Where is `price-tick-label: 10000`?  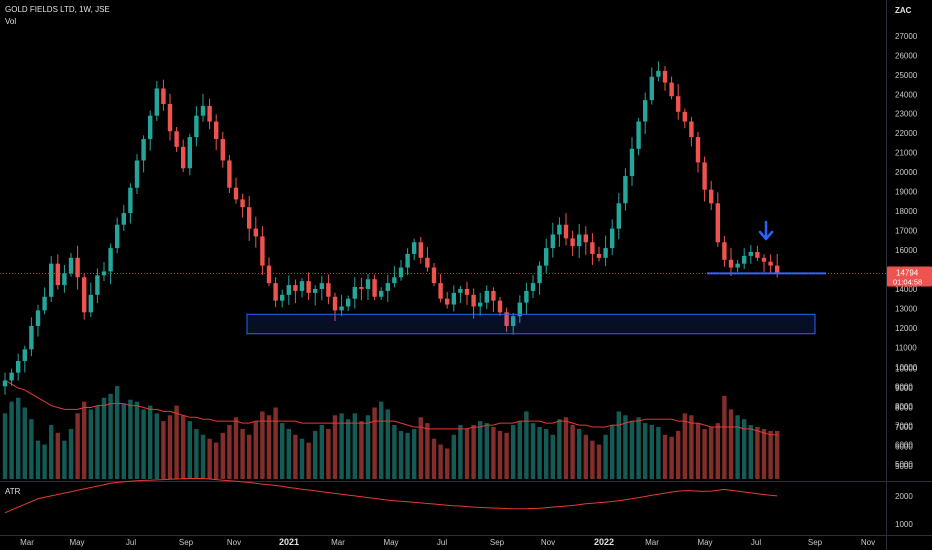 price-tick-label: 10000 is located at coordinates (906, 367).